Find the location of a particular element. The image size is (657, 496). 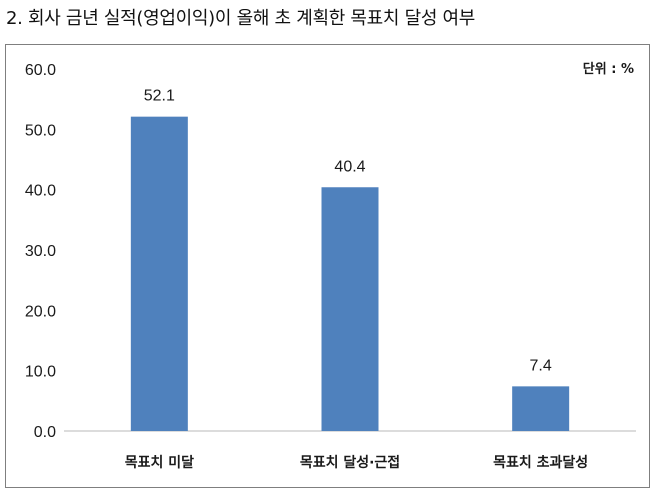

y-axis: 0.0 10.0 20.0 30.0 40.0 50.0 60.0 is located at coordinates (40, 251).